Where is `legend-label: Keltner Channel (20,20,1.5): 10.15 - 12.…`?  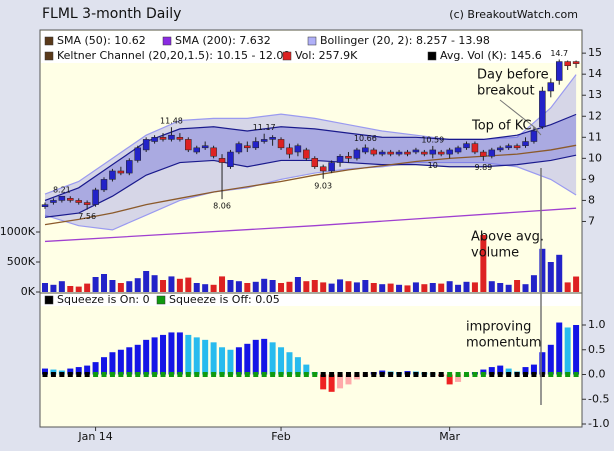
legend-label: Keltner Channel (20,20,1.5): 10.15 - 12.… is located at coordinates (173, 55).